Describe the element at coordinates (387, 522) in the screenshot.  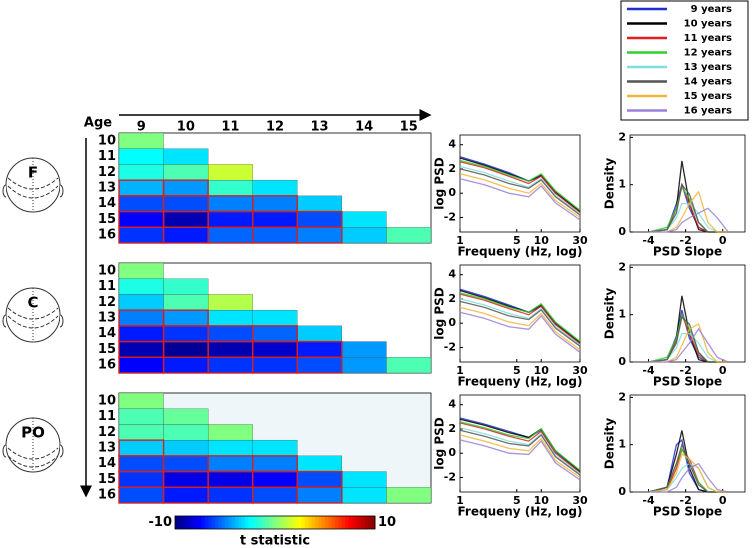
I see `colorbar-tick-label: 10` at that location.